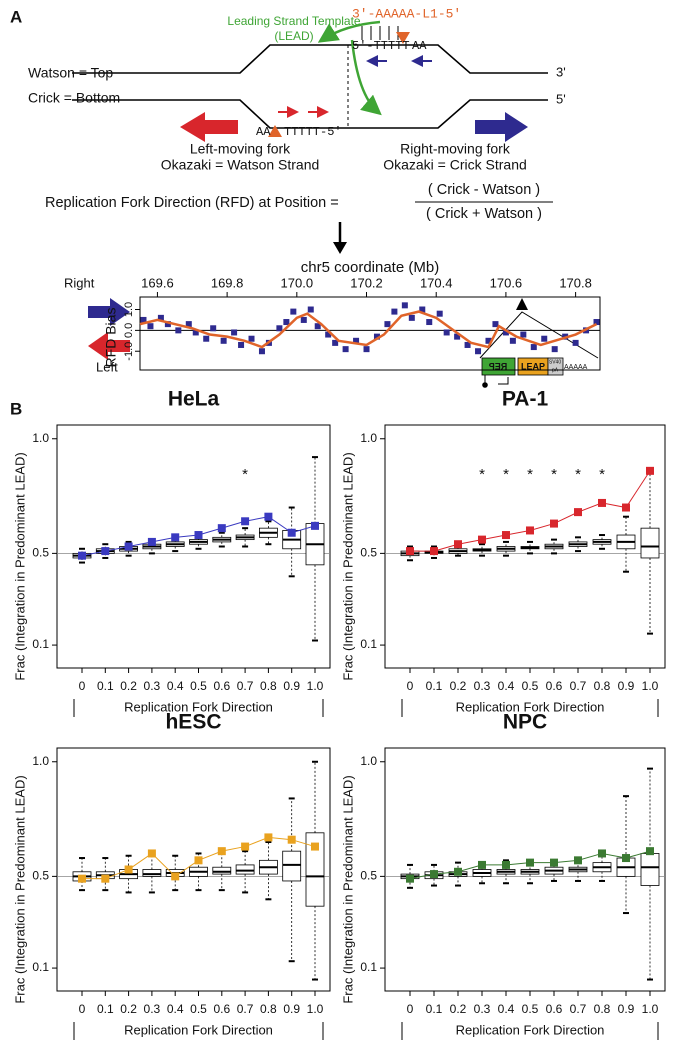 The image size is (684, 1050). I want to click on lead-arrow, so click(349, 31).